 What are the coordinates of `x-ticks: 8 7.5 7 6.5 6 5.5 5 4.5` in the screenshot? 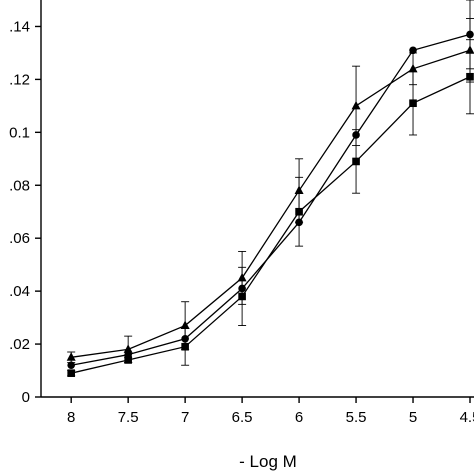 It's located at (270, 411).